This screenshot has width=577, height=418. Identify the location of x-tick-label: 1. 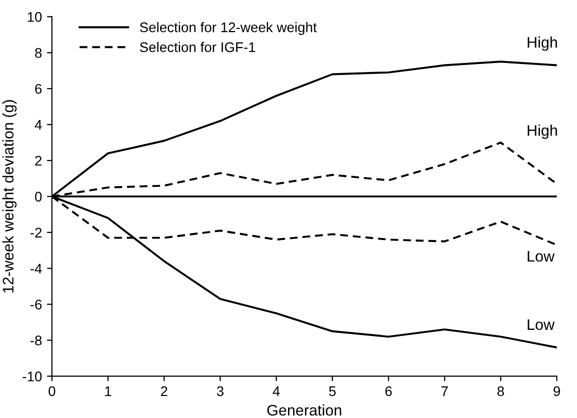
(108, 391).